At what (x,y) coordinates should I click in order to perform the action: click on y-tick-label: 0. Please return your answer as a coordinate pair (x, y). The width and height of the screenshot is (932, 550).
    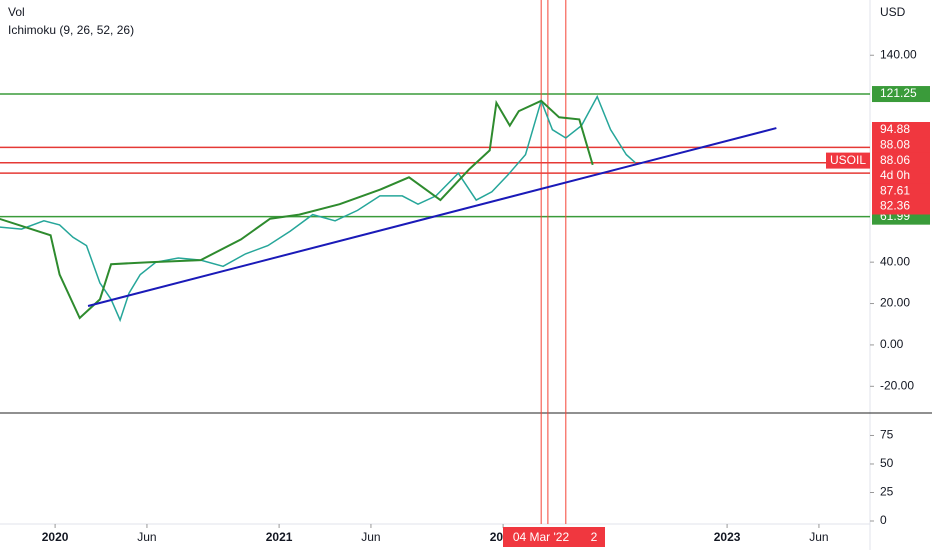
    Looking at the image, I should click on (883, 520).